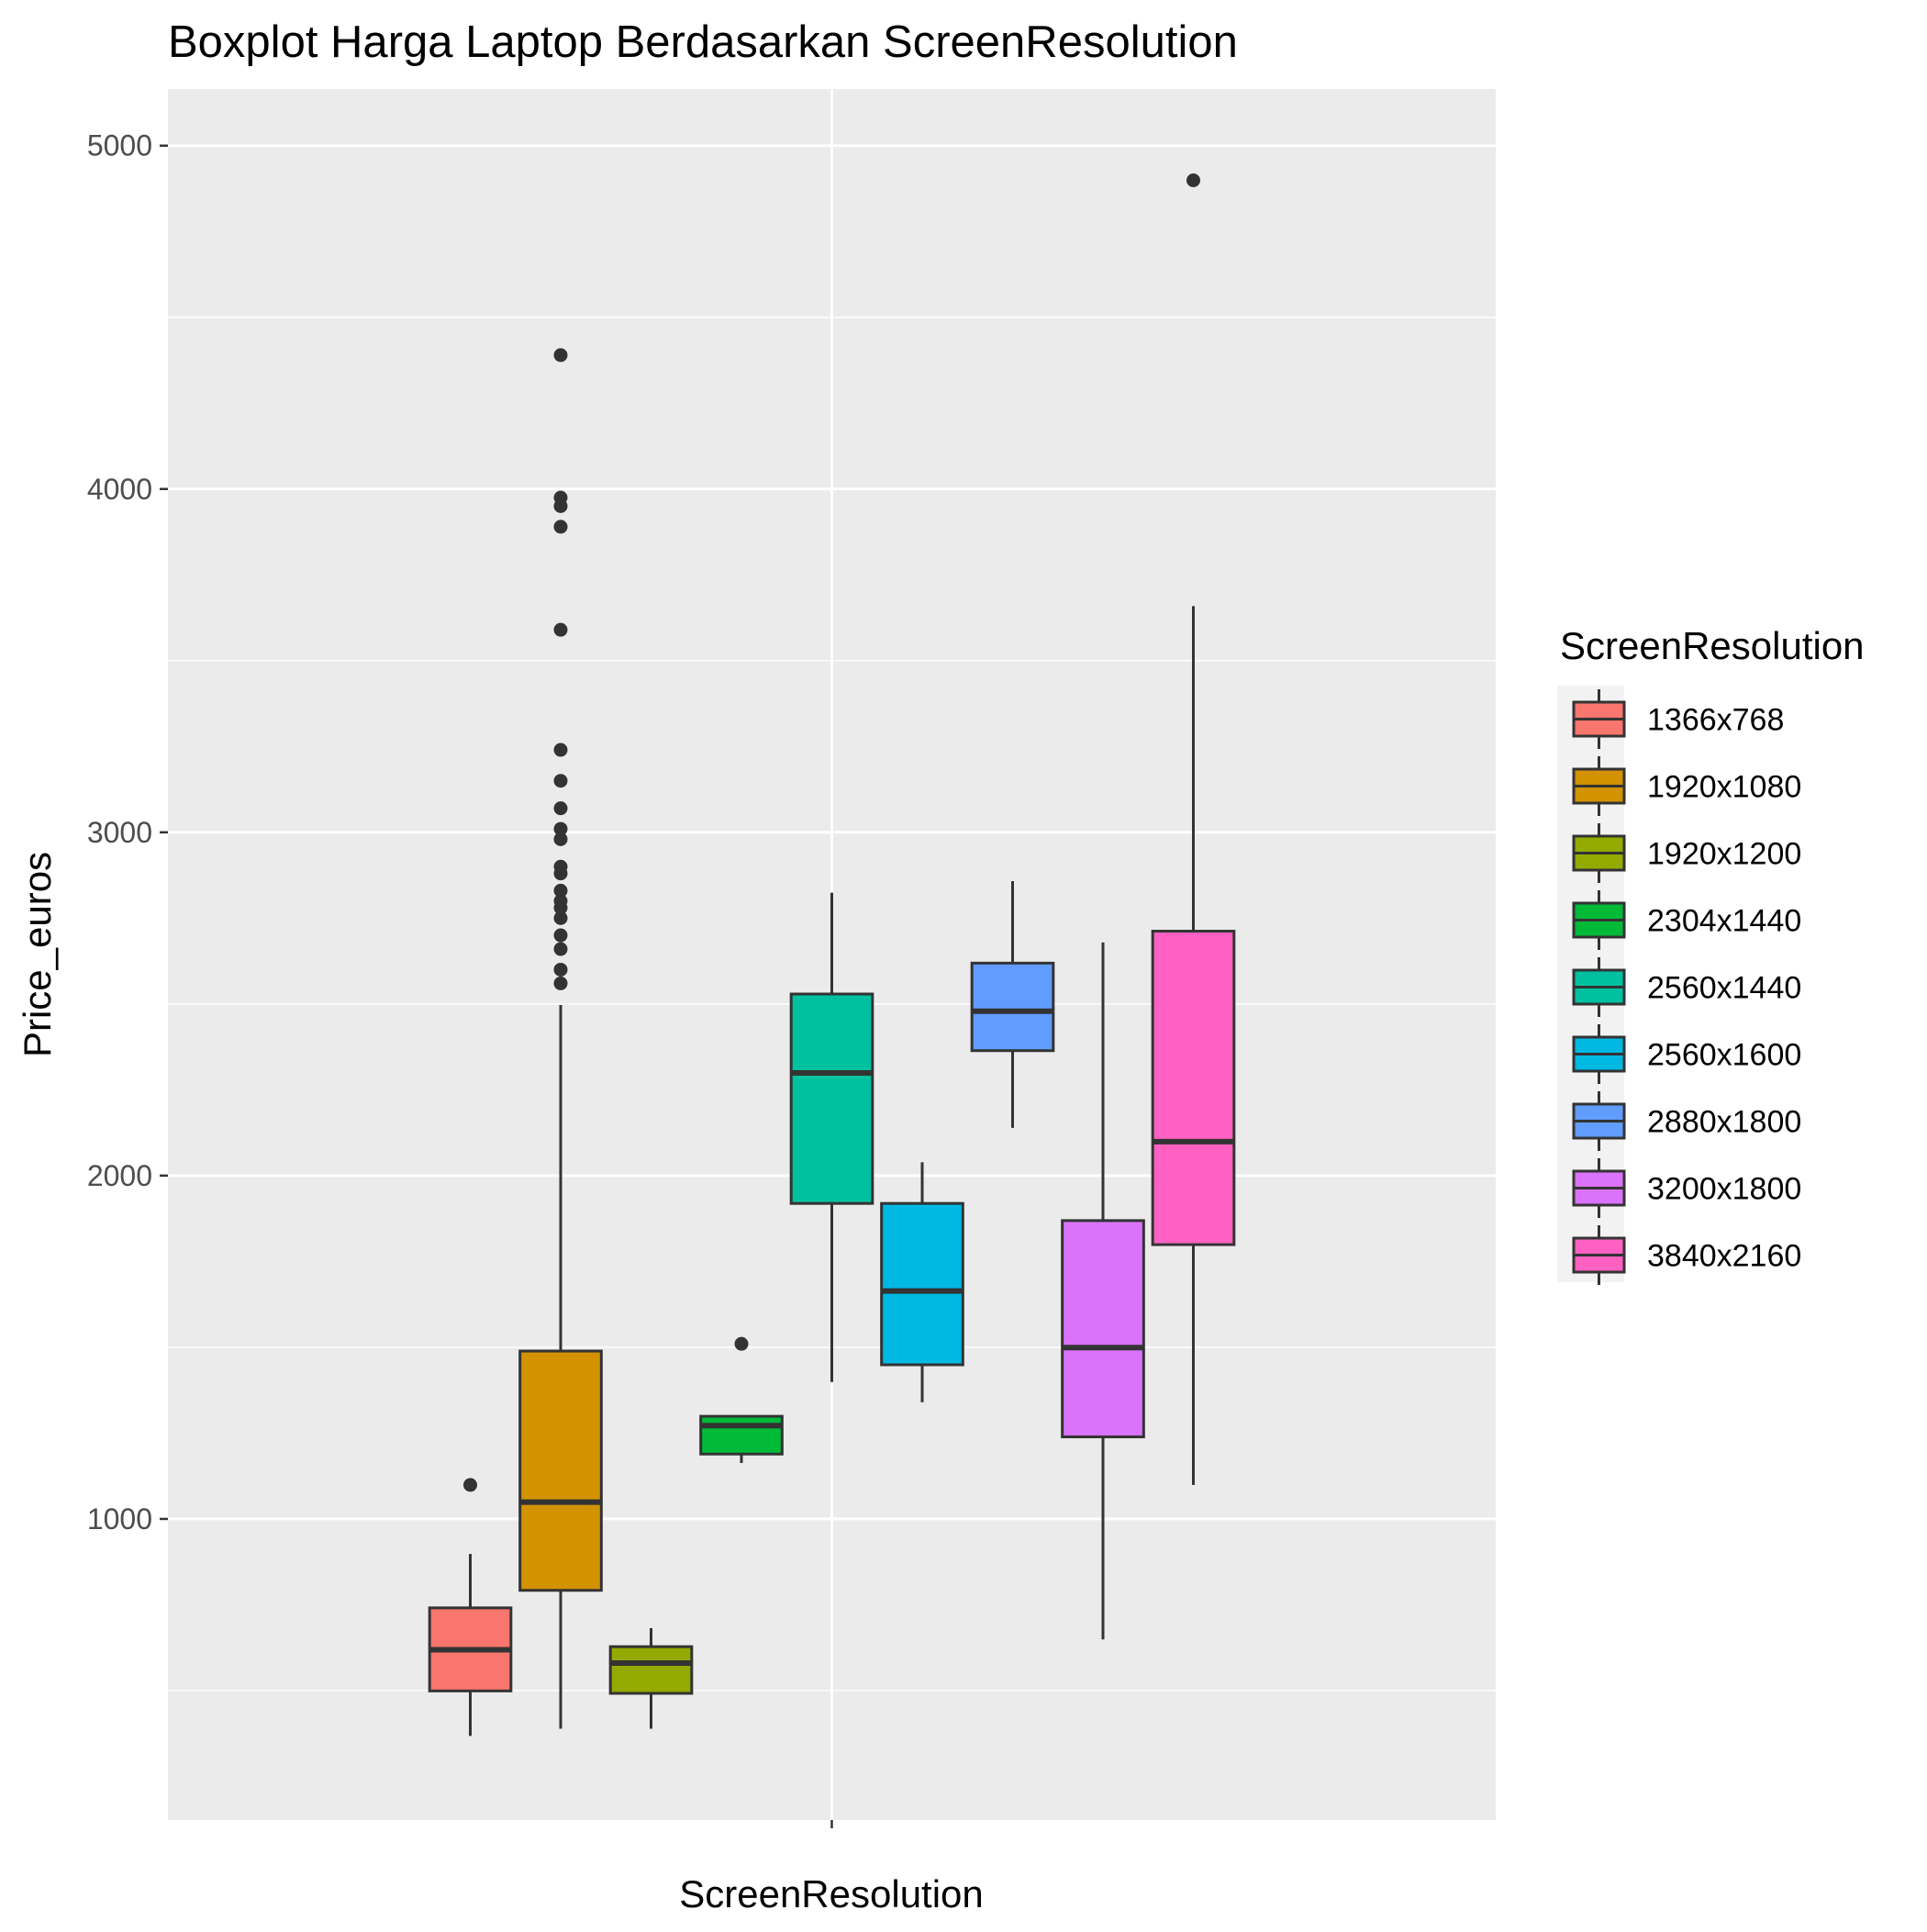 The height and width of the screenshot is (1932, 1927). What do you see at coordinates (119, 1519) in the screenshot?
I see `y-tick-label: 1000` at bounding box center [119, 1519].